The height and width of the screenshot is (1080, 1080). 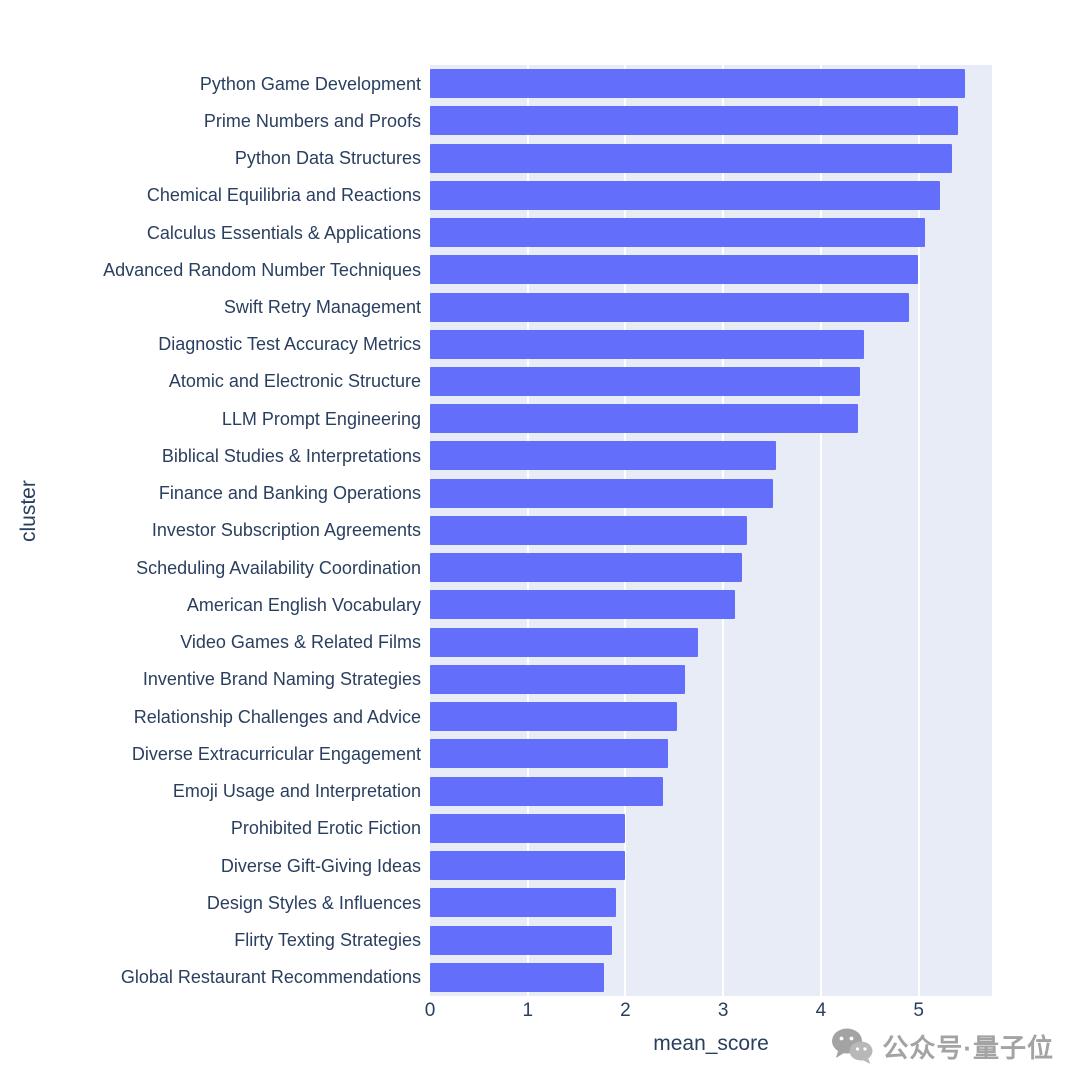 I want to click on bar-row: Video Games & Related Films, so click(x=496, y=642).